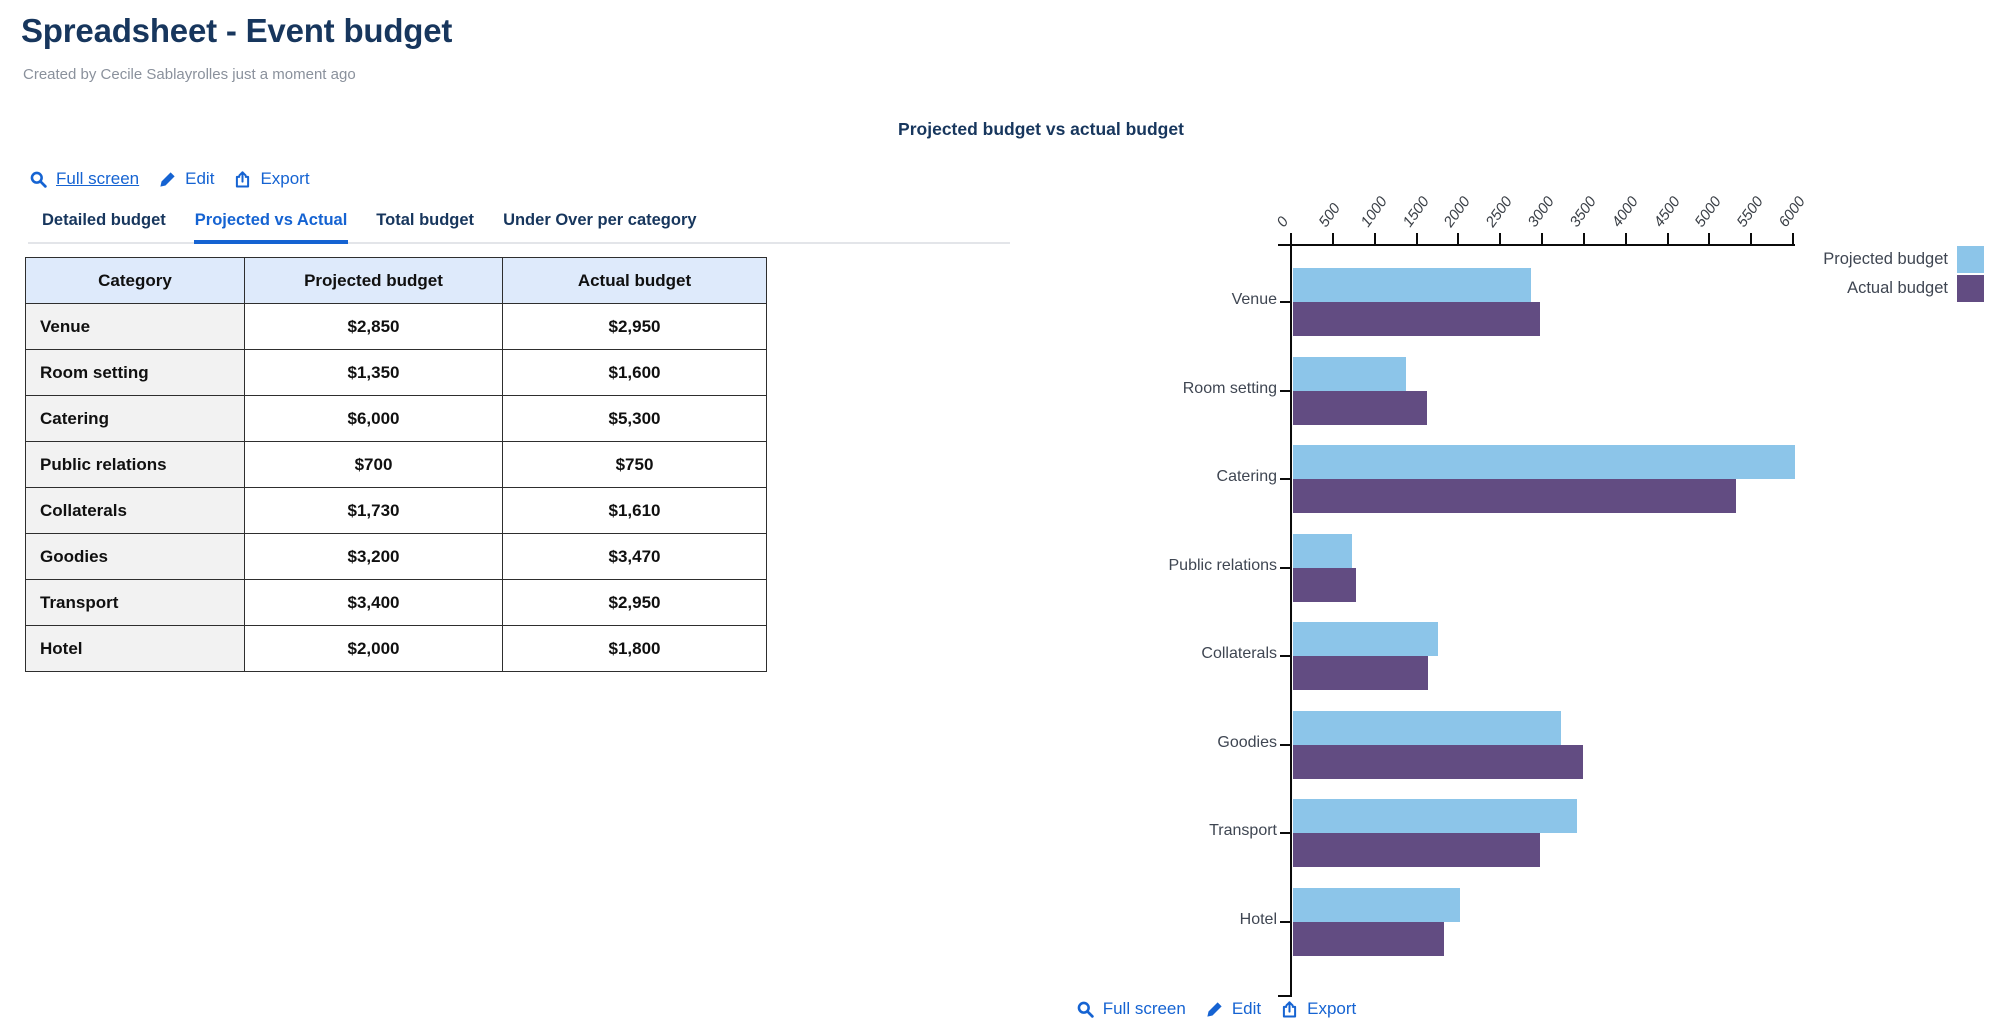 This screenshot has height=1030, width=2003. I want to click on full-screen-label: Full screen, so click(98, 178).